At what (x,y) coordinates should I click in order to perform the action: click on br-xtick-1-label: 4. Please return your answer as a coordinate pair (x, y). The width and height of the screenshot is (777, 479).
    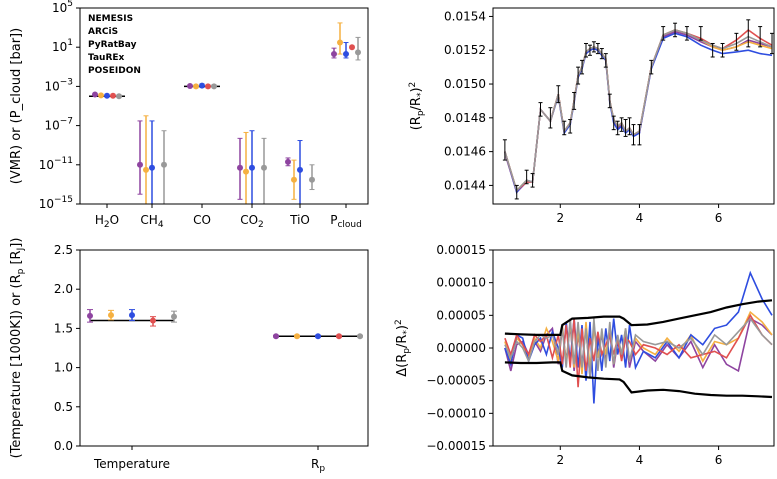
    Looking at the image, I should click on (640, 460).